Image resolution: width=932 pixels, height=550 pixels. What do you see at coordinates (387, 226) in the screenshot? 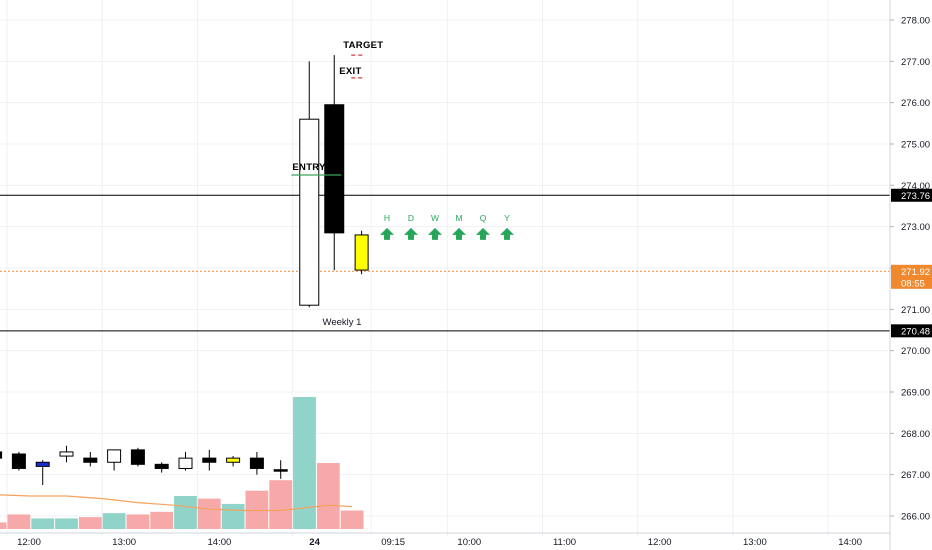
I see `up-arrow-icon: H` at bounding box center [387, 226].